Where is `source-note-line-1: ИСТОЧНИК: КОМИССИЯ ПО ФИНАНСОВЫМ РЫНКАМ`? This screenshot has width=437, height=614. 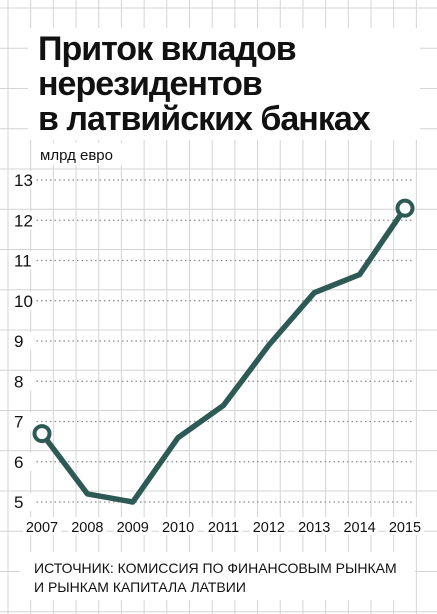
source-note-line-1: ИСТОЧНИК: КОМИССИЯ ПО ФИНАНСОВЫМ РЫНКАМ is located at coordinates (215, 568).